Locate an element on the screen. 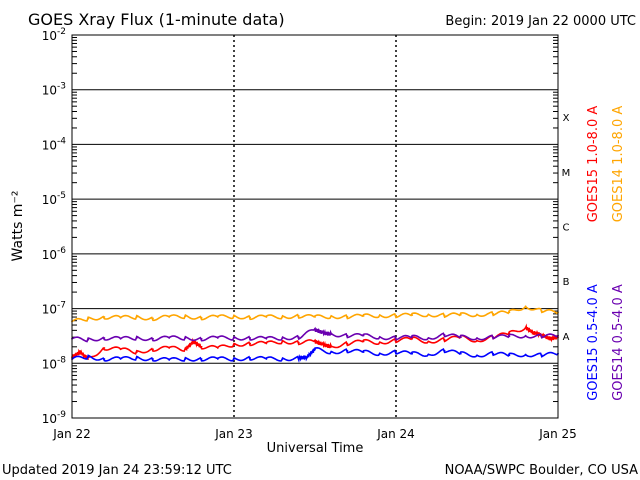 This screenshot has width=640, height=480. legend-entry: GOES15 0.5-4.0 A is located at coordinates (593, 342).